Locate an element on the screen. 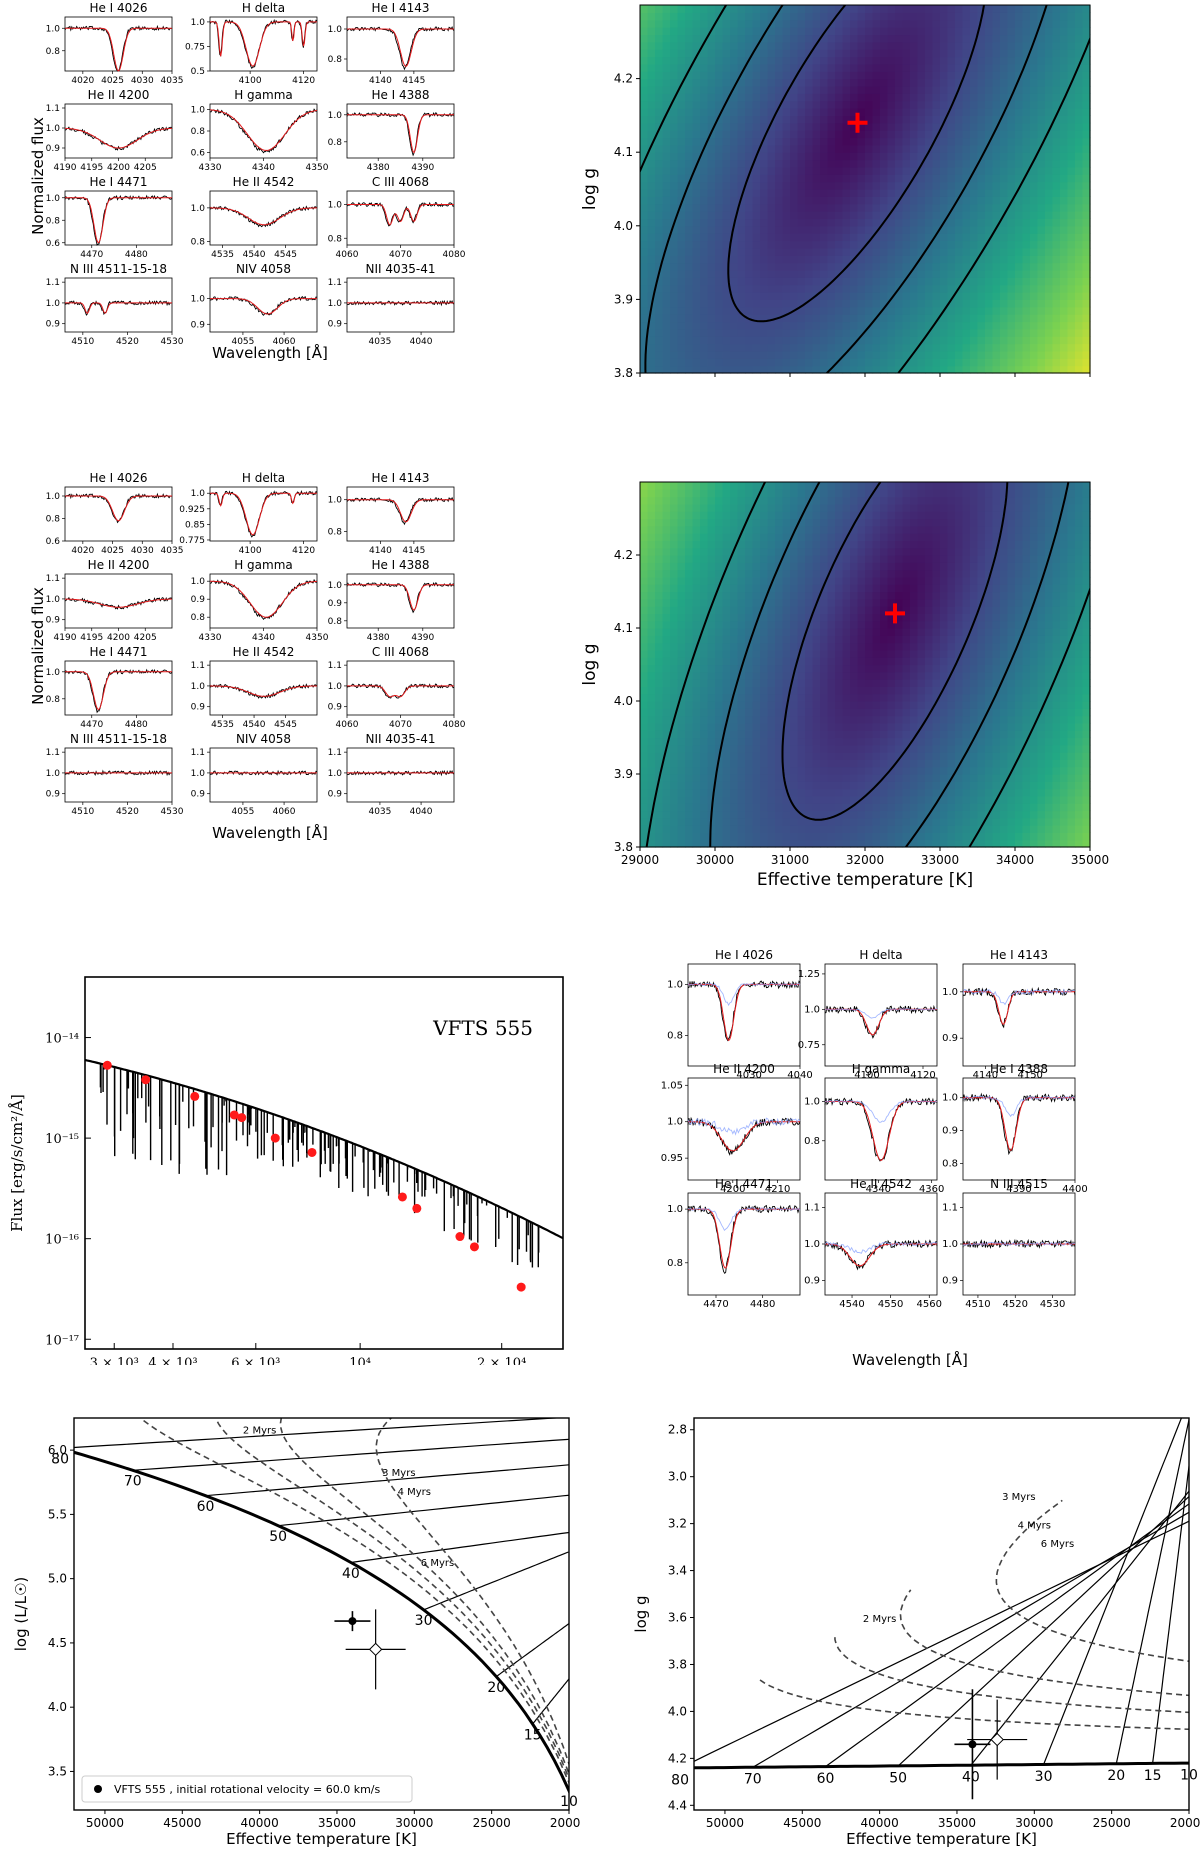  model-spectrum is located at coordinates (263, 691).